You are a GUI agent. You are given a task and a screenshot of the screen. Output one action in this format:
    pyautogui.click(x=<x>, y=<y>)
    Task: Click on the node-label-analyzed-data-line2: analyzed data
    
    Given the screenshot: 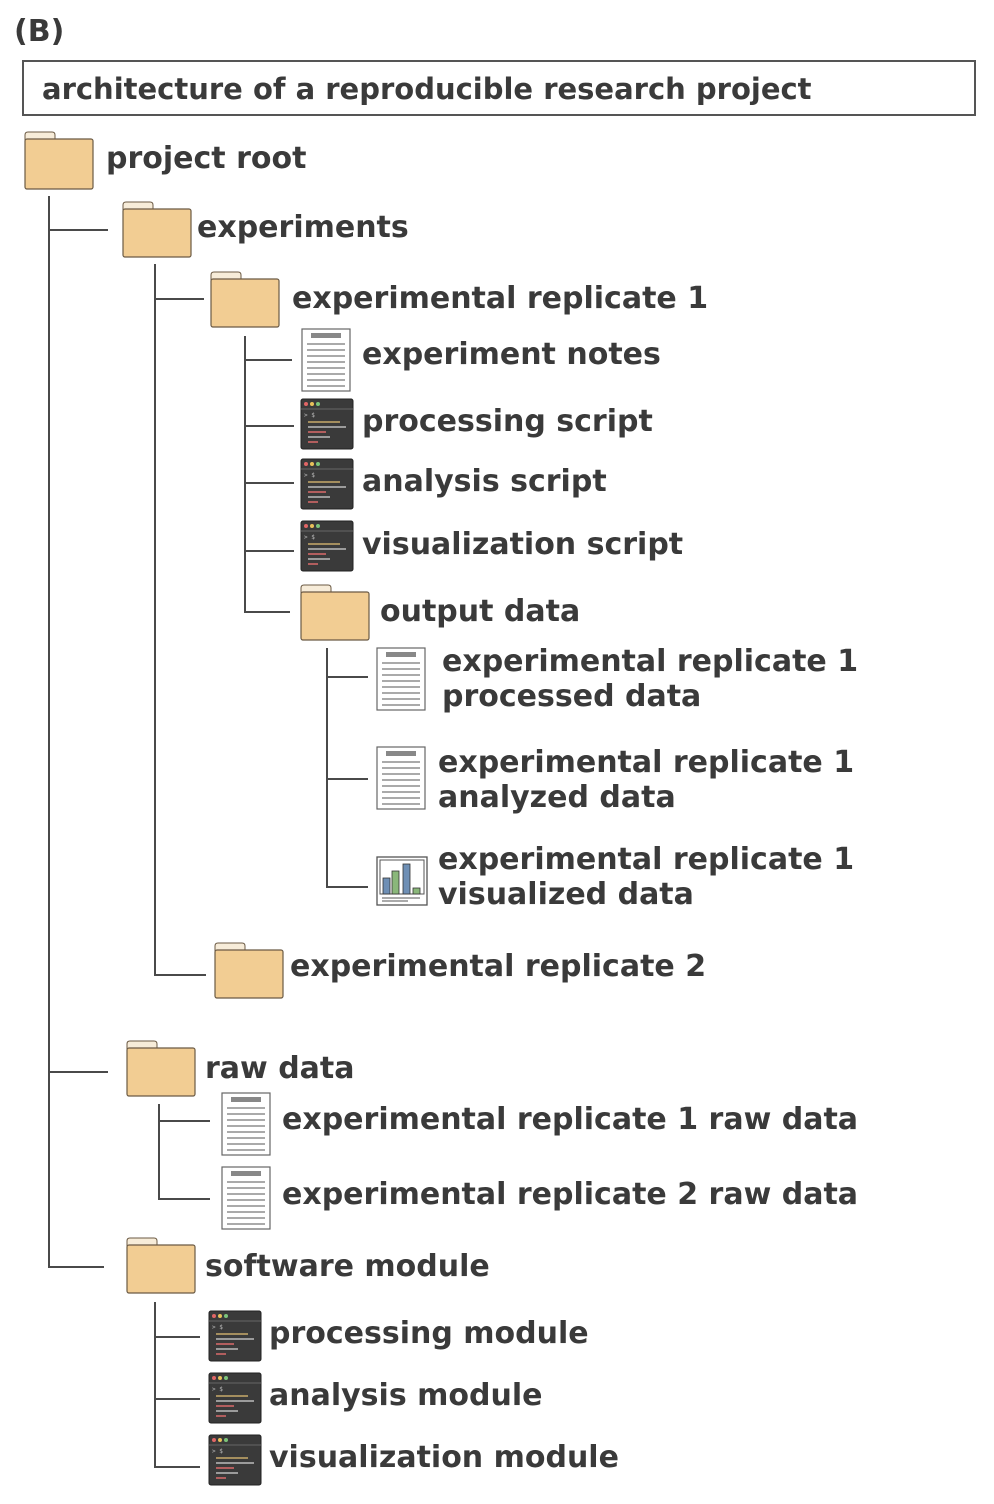 What is the action you would take?
    pyautogui.click(x=557, y=797)
    